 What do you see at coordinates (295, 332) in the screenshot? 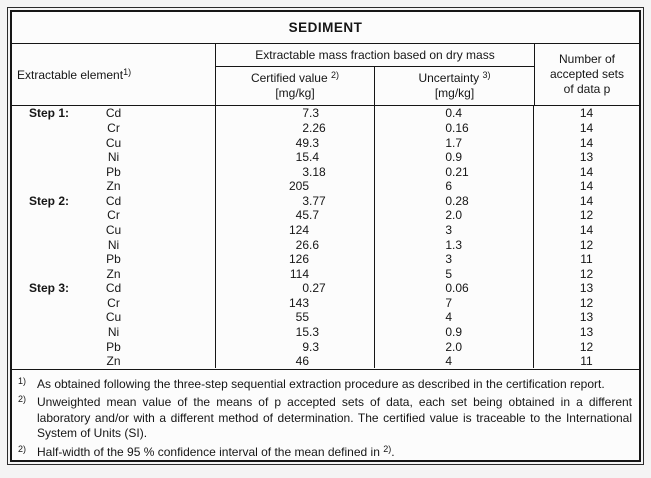
I see `certified-value: 15.3` at bounding box center [295, 332].